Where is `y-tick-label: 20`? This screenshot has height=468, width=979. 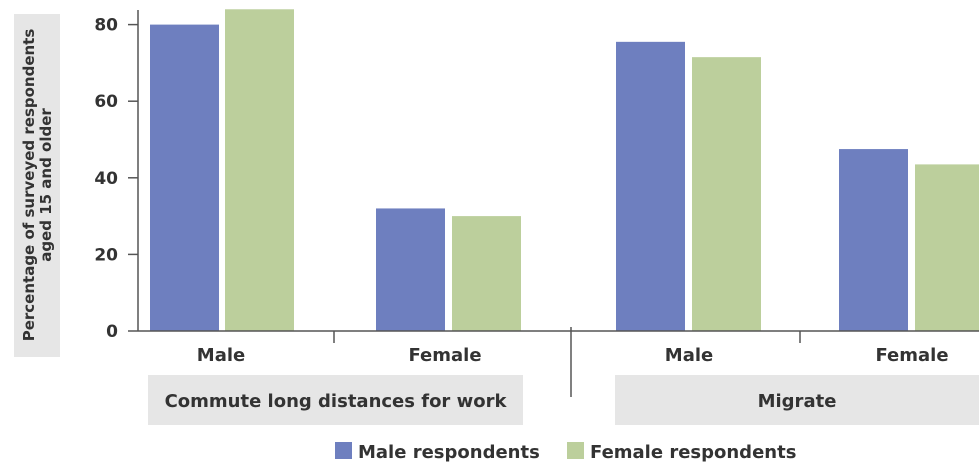 y-tick-label: 20 is located at coordinates (106, 255).